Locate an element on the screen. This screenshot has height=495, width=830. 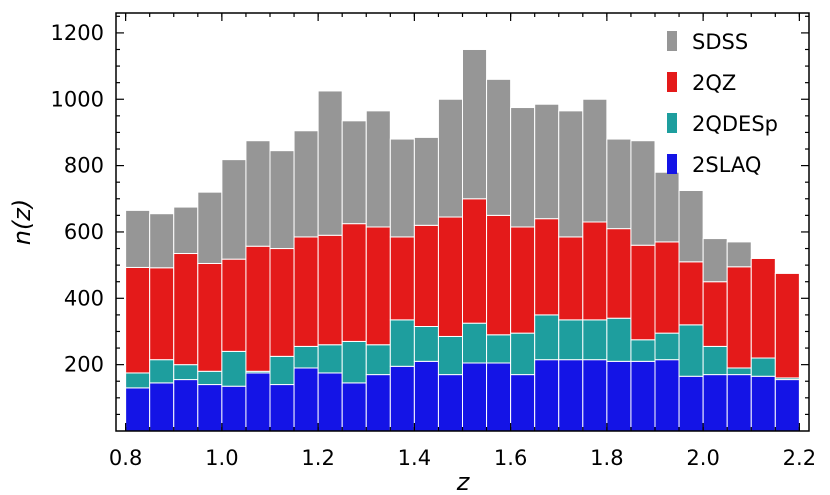
legend: SDSS 2QZ 2QDESp 2SLAQ is located at coordinates (722, 103).